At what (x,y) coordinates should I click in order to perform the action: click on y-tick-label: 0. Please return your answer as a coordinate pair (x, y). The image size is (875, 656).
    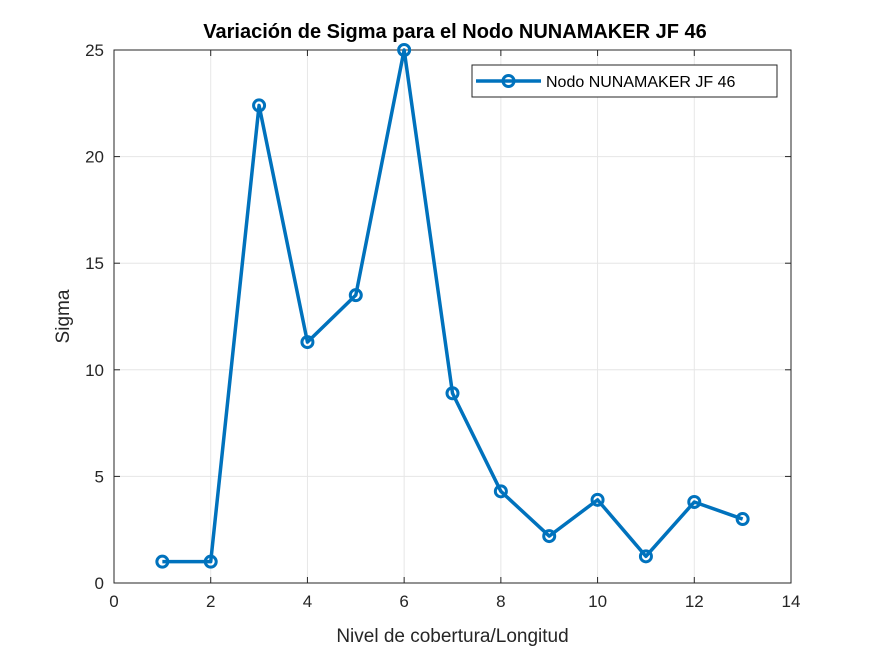
    Looking at the image, I should click on (99, 583).